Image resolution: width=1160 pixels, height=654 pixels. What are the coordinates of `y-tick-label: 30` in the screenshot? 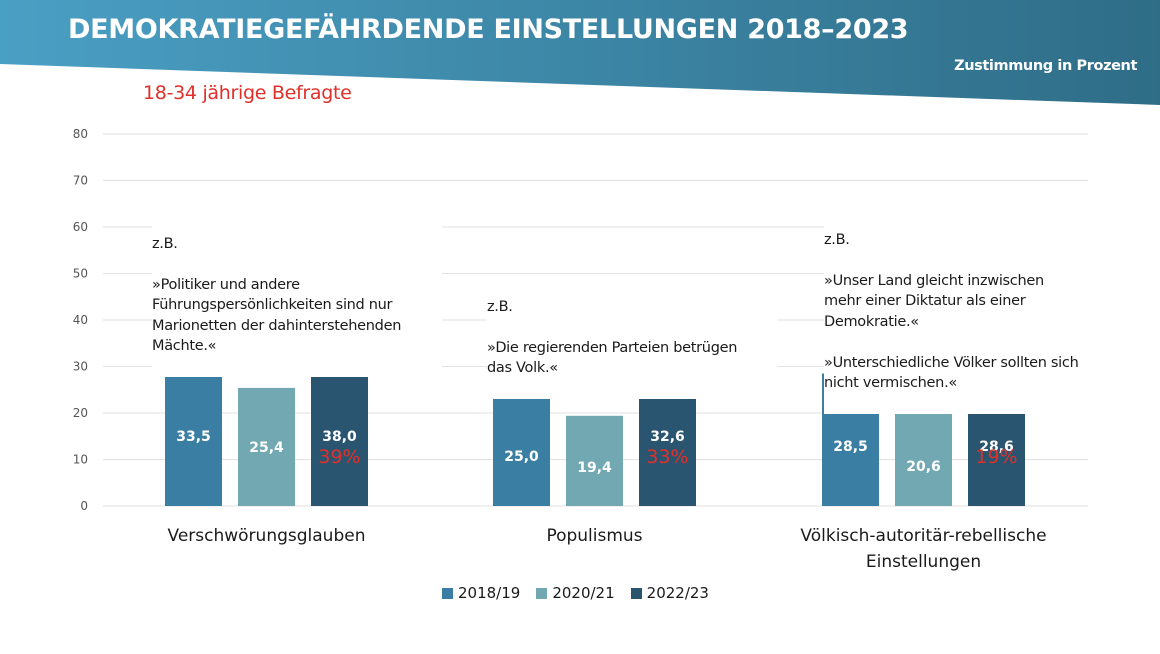 It's located at (80, 367).